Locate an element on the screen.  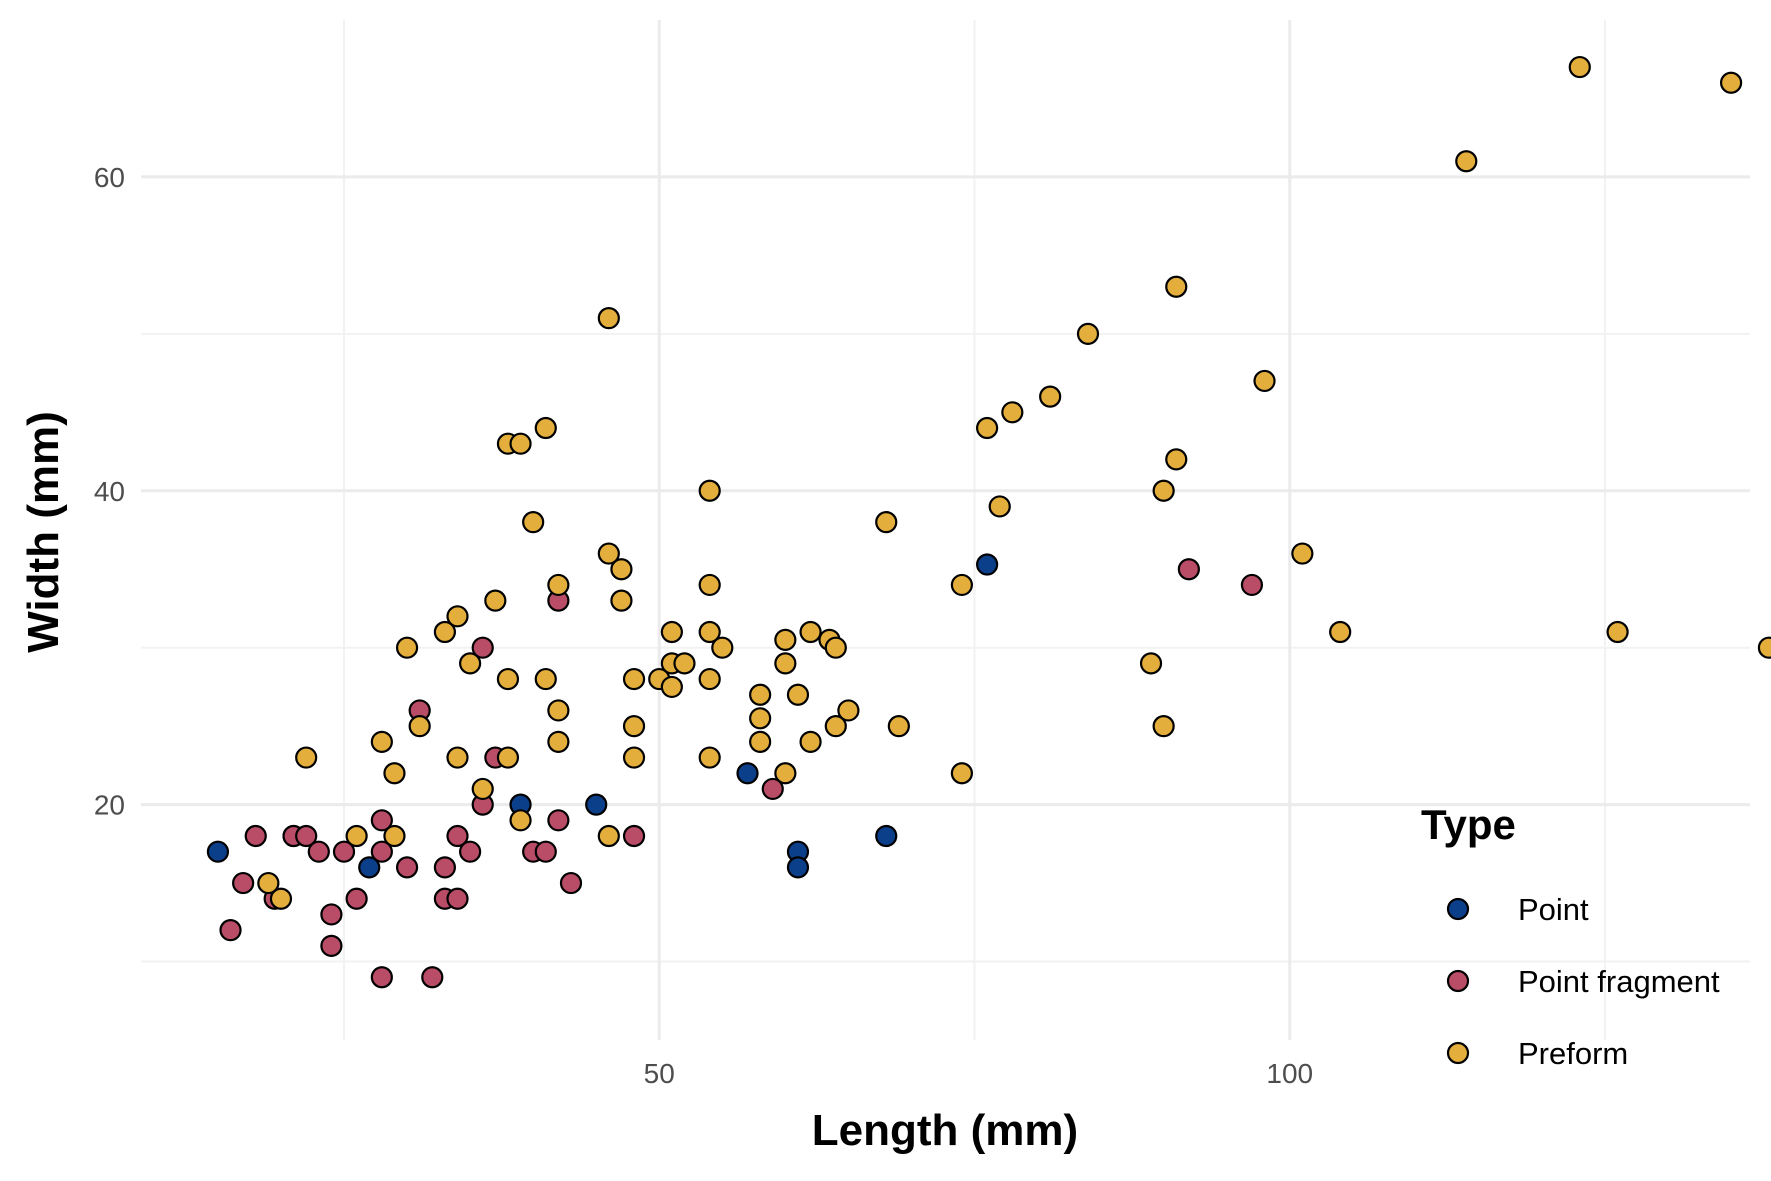
legend-label-point: Point is located at coordinates (1553, 909).